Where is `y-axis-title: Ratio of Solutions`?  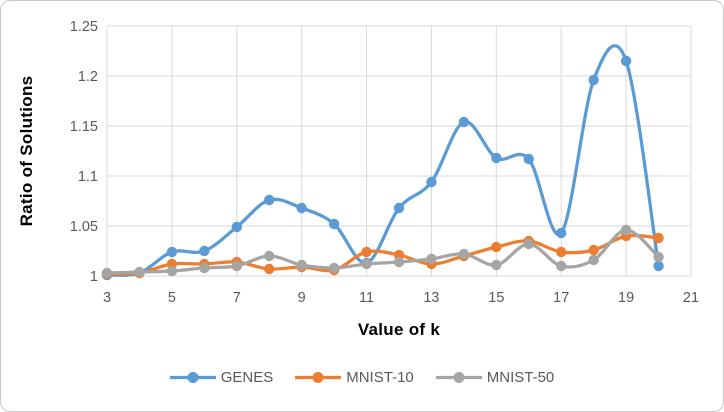 y-axis-title: Ratio of Solutions is located at coordinates (26, 151).